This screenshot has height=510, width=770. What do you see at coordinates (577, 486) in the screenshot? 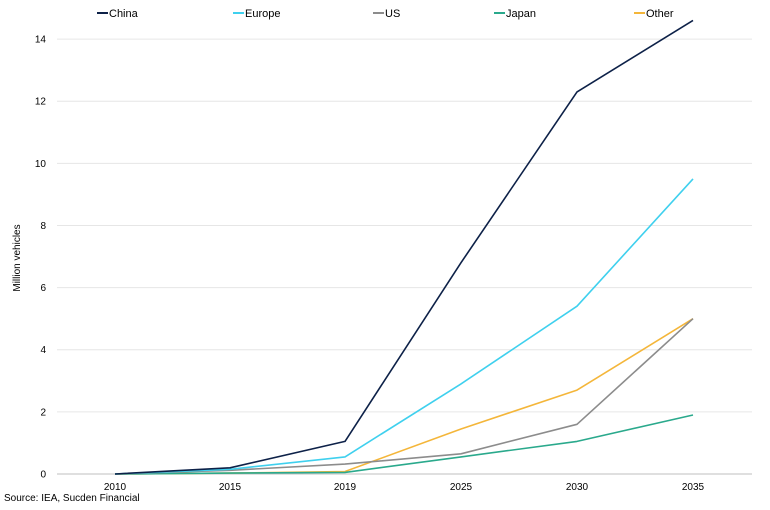
I see `x-tick-label: 2030` at bounding box center [577, 486].